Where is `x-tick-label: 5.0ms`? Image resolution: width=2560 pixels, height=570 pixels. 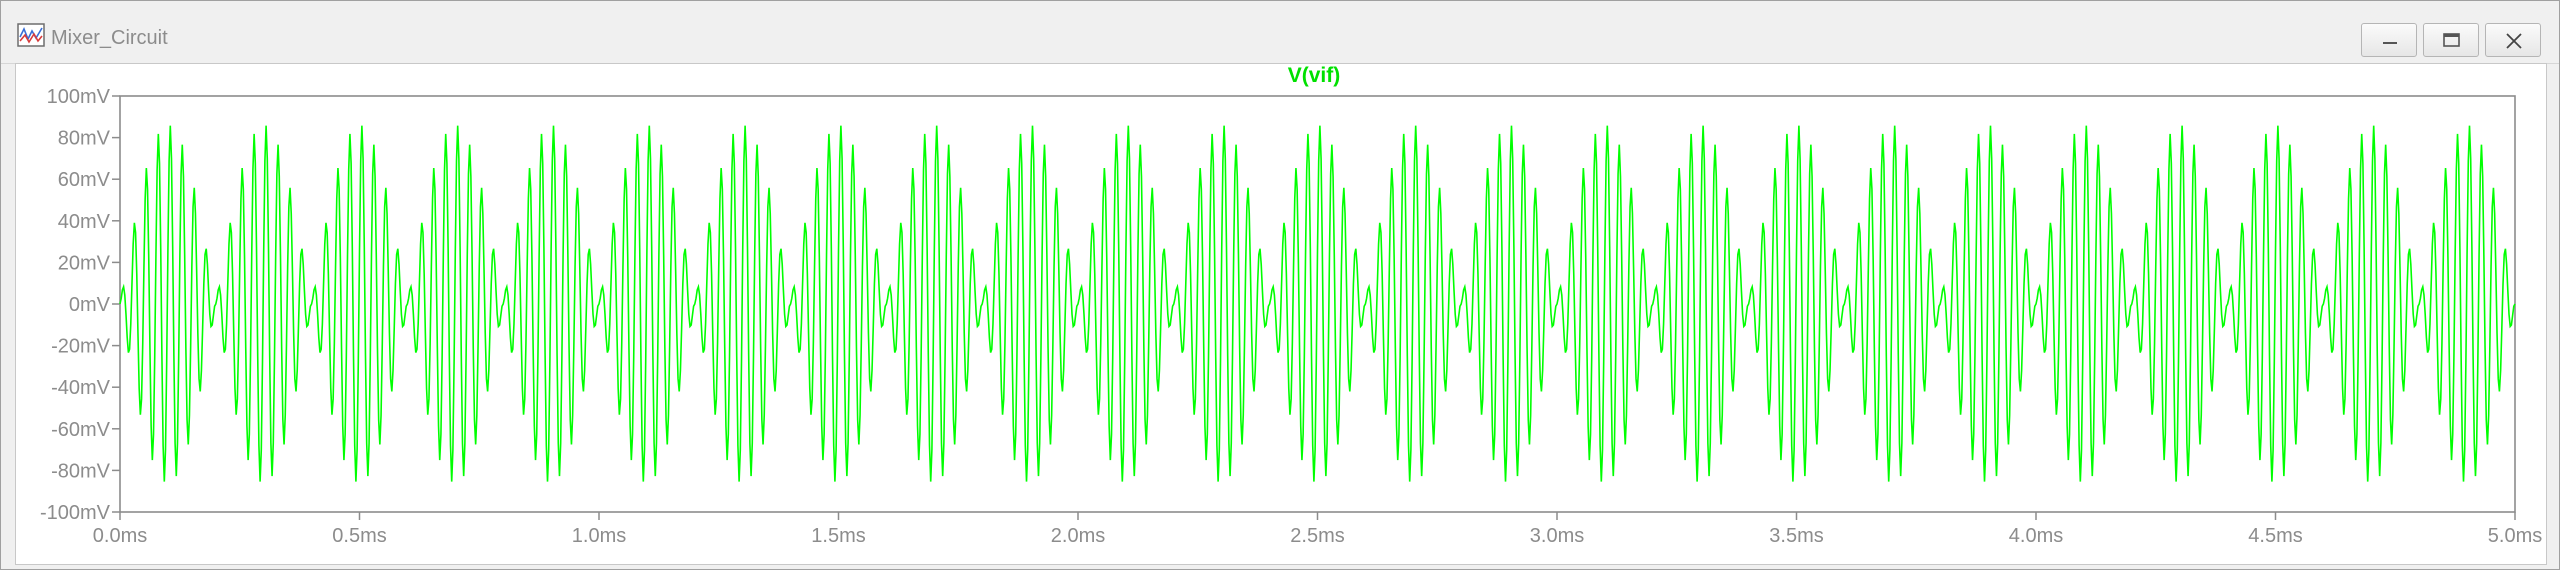 x-tick-label: 5.0ms is located at coordinates (2515, 536).